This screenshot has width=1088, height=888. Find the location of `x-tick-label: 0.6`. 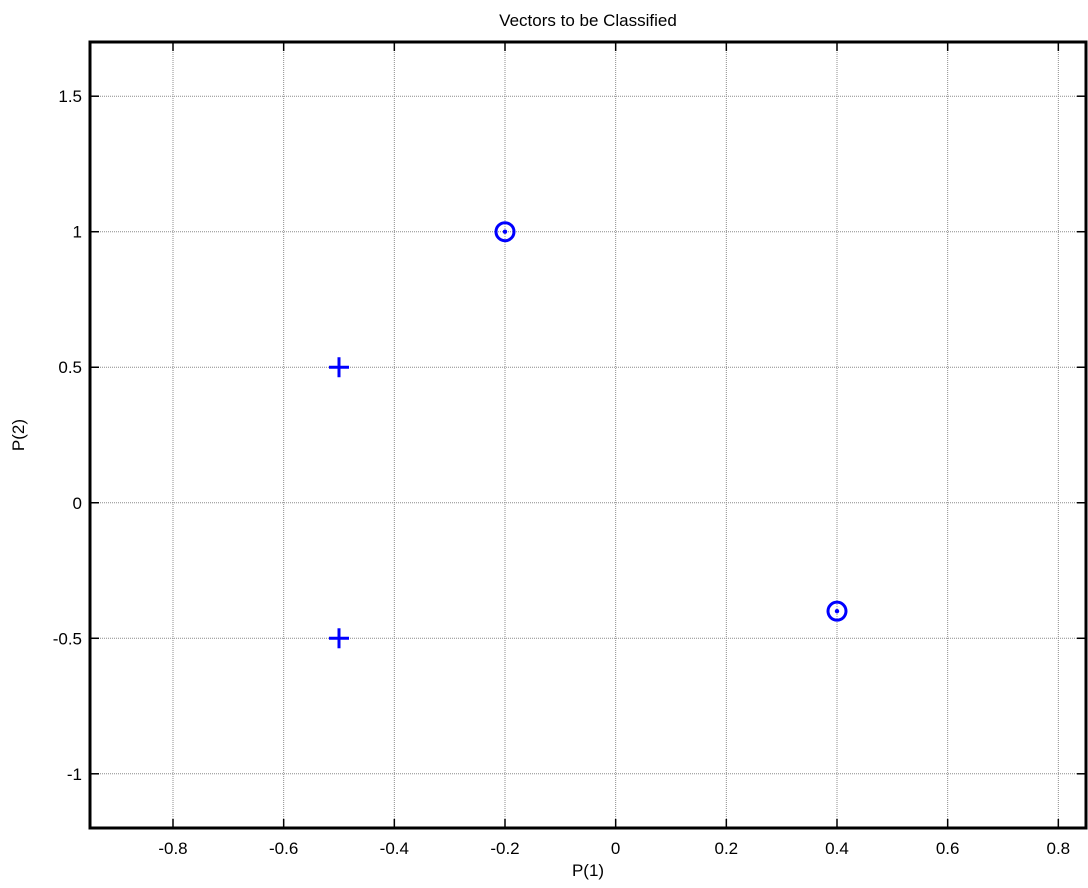

x-tick-label: 0.6 is located at coordinates (948, 848).